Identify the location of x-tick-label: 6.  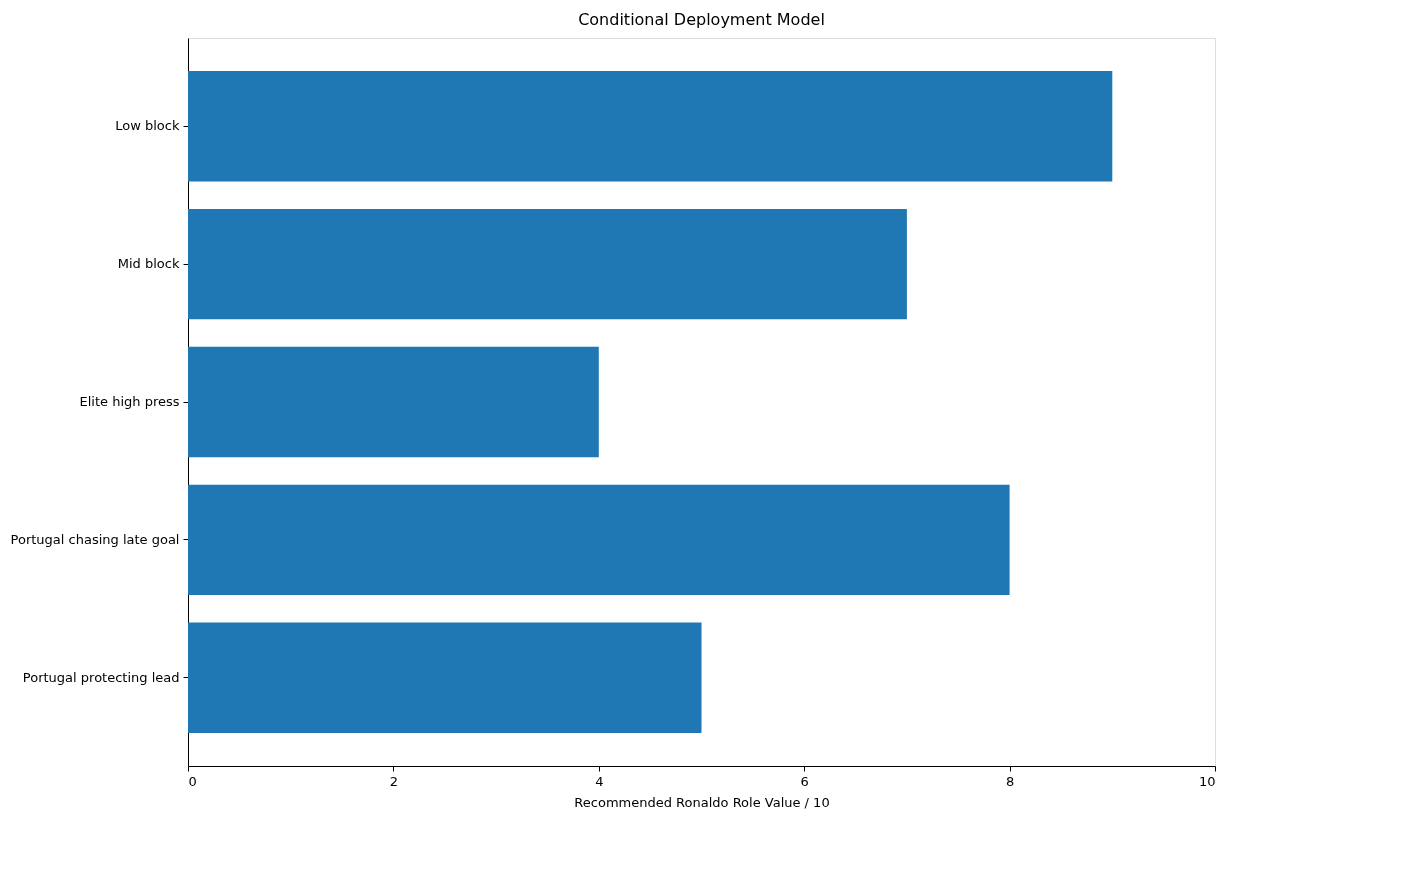
(804, 781).